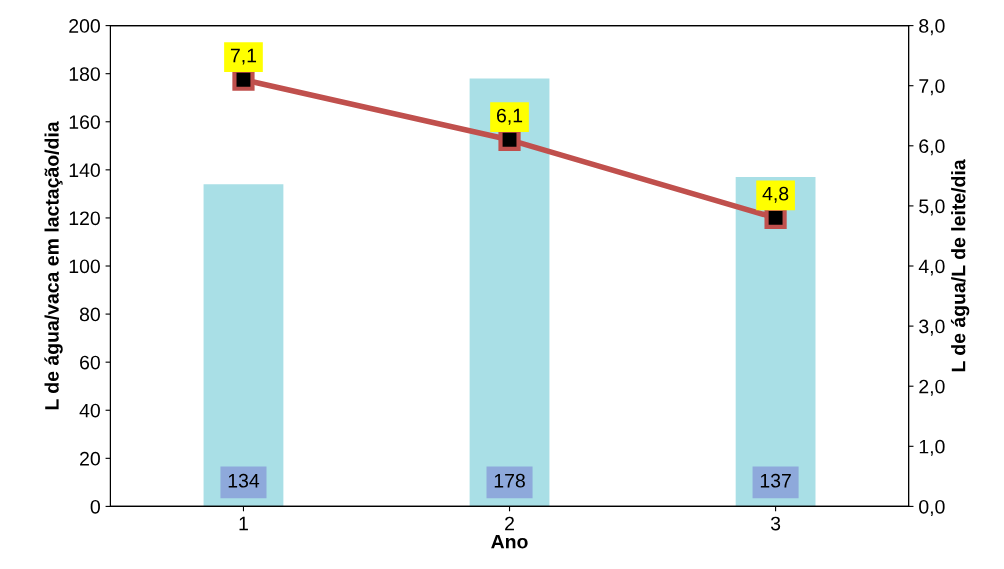 The height and width of the screenshot is (569, 1004). What do you see at coordinates (932, 27) in the screenshot?
I see `y2-tick-label: 8,0` at bounding box center [932, 27].